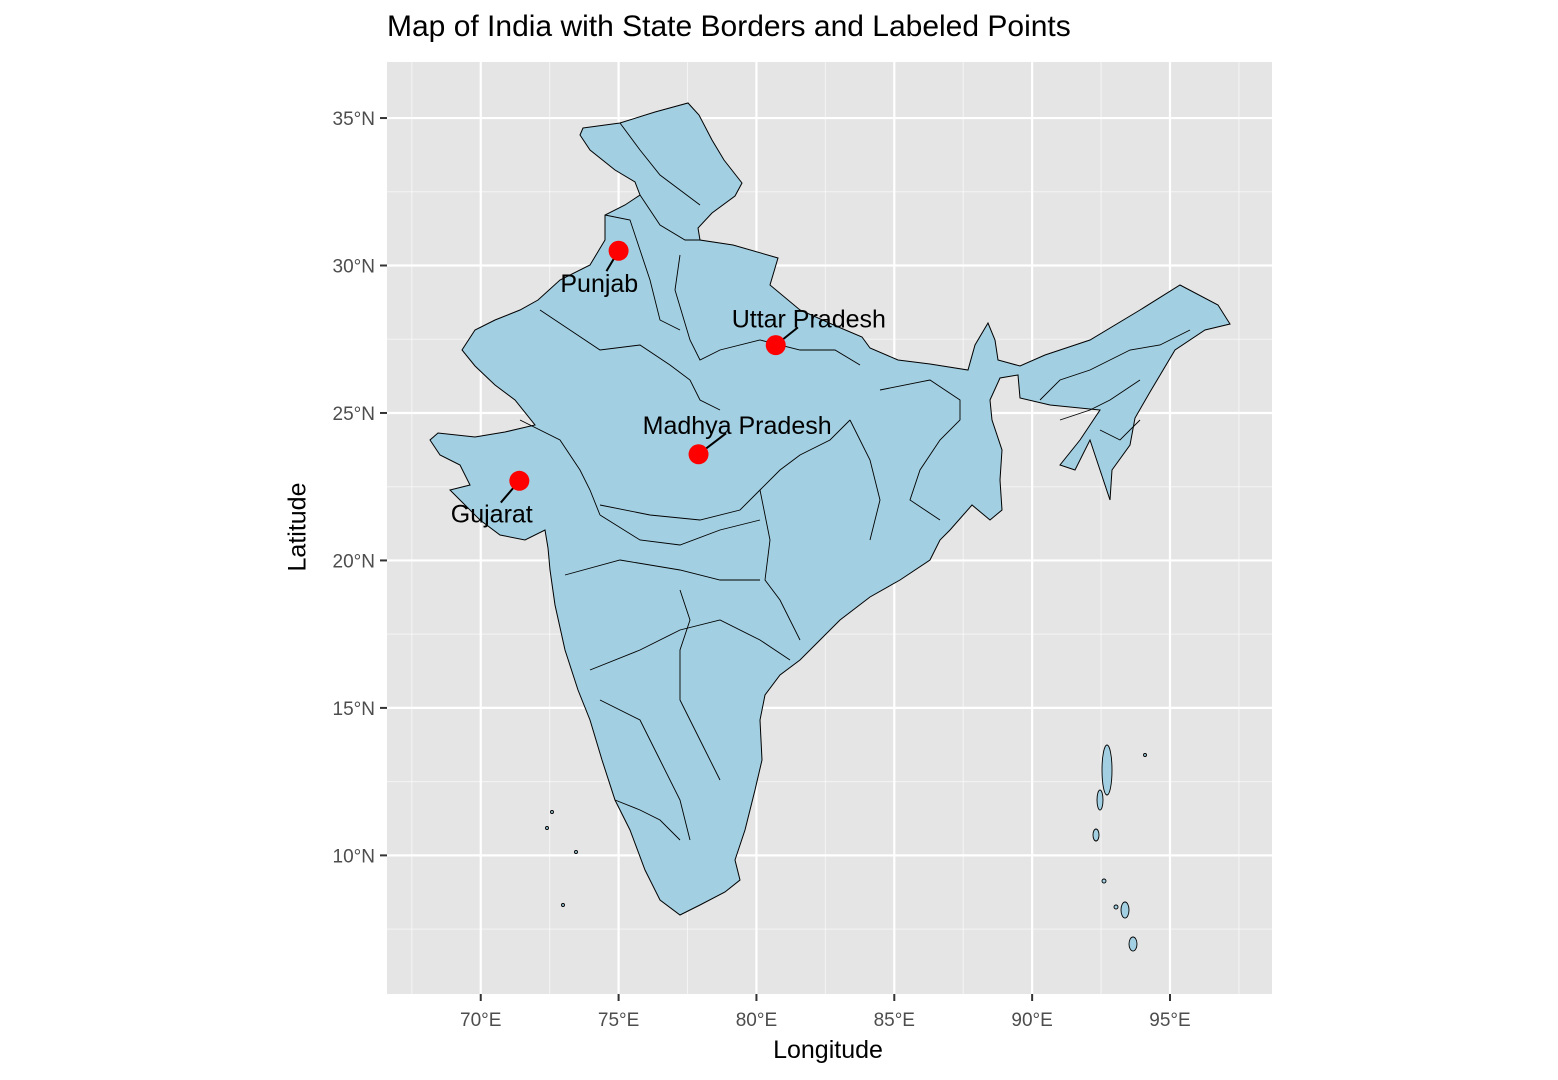 This screenshot has height=1080, width=1558. What do you see at coordinates (1031, 1020) in the screenshot?
I see `x-tick-label: 90°E` at bounding box center [1031, 1020].